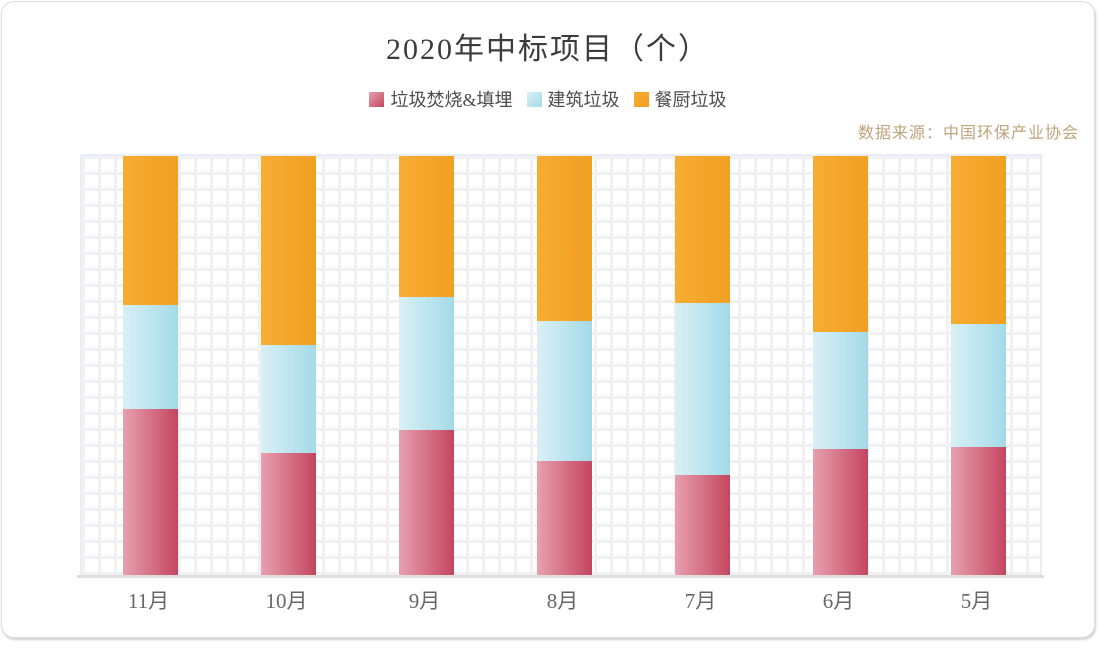 This screenshot has height=653, width=1098. Describe the element at coordinates (968, 133) in the screenshot. I see `data-source-note: 数据来源：中国环保产业协会` at that location.